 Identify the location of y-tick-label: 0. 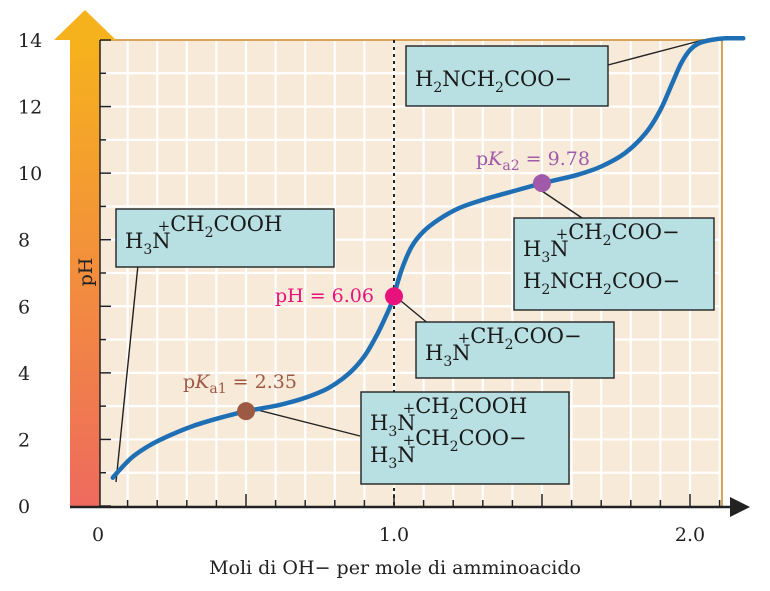
(24, 507).